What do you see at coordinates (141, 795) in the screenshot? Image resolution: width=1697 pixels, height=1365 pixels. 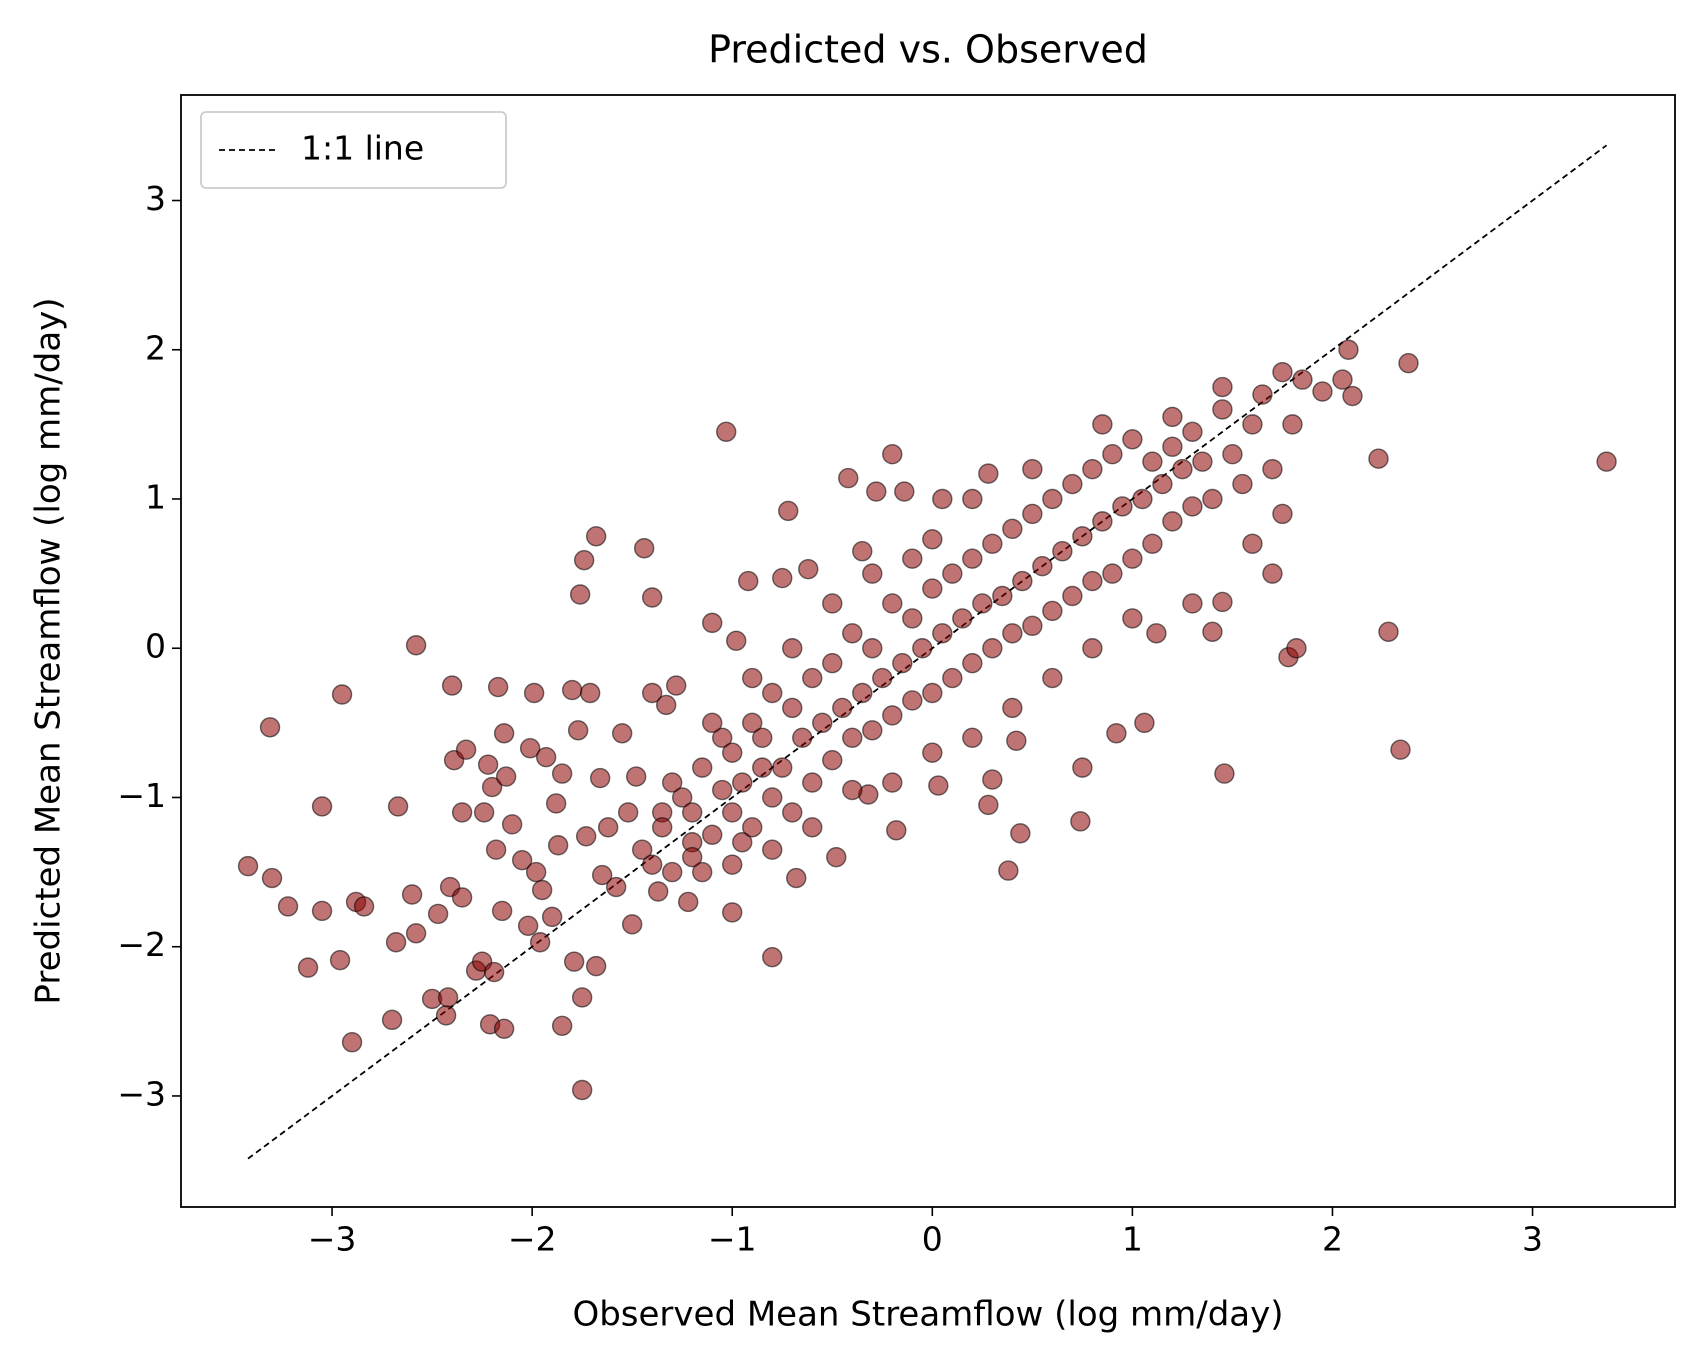 I see `y-tick-label: −1` at bounding box center [141, 795].